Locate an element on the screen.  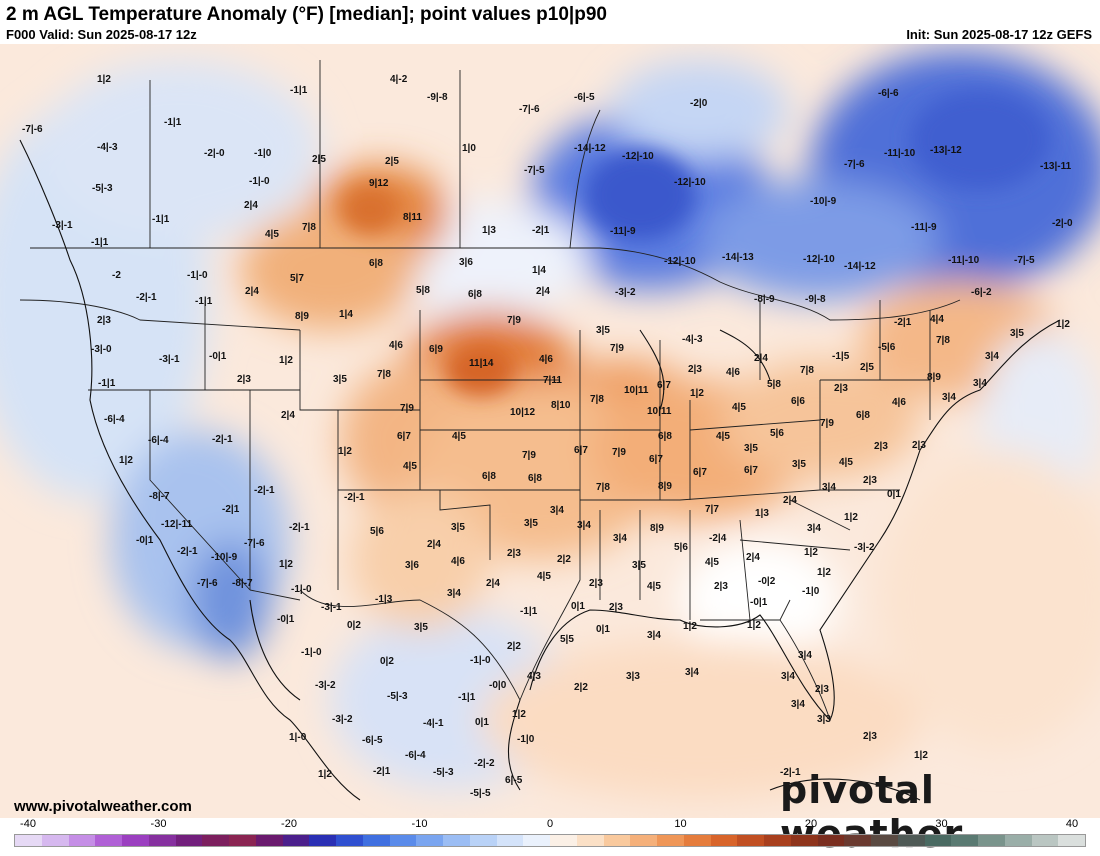
point-value-label: -5|-3 is located at coordinates (443, 772).